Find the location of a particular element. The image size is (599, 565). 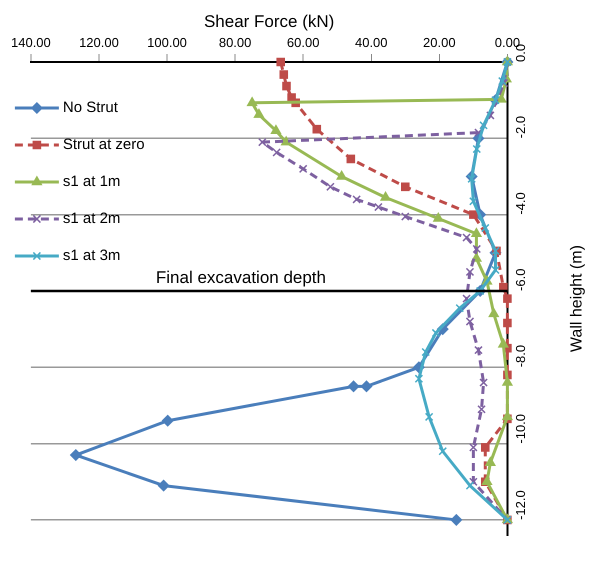

y-tick-label: -12.0 is located at coordinates (520, 505).